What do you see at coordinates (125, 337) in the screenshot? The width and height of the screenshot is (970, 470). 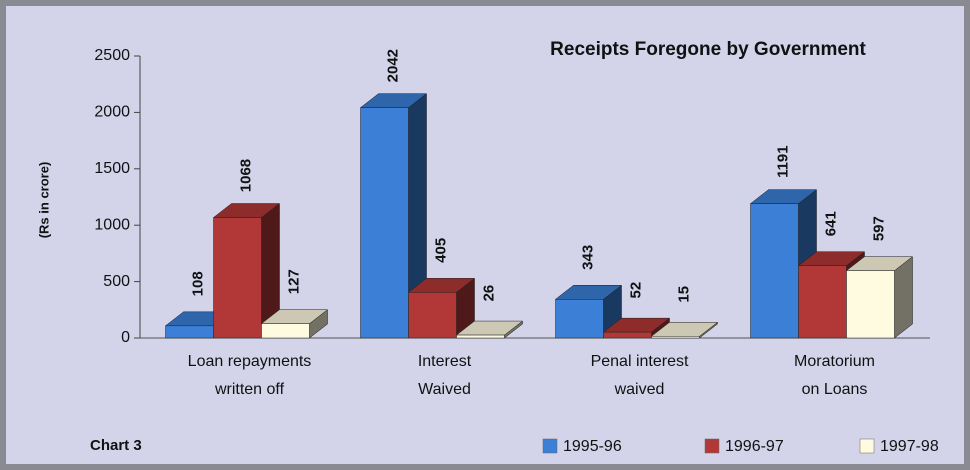 I see `y-tick-label: 0` at bounding box center [125, 337].